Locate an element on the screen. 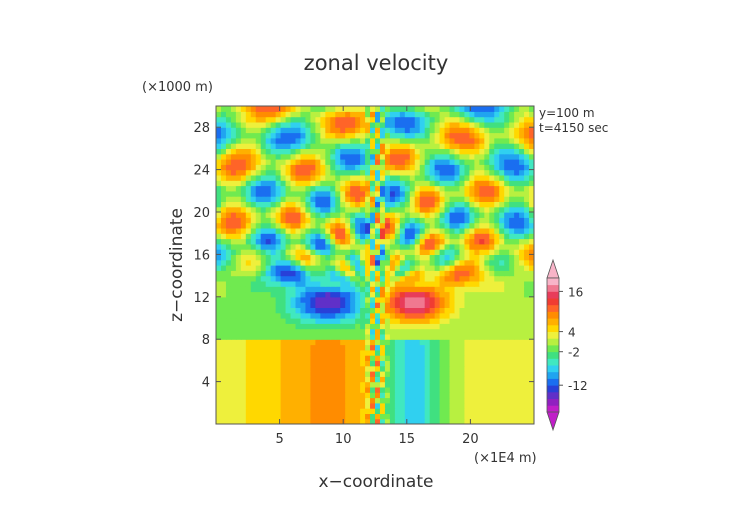 The image size is (752, 532). y-tick-label: 24 is located at coordinates (201, 171).